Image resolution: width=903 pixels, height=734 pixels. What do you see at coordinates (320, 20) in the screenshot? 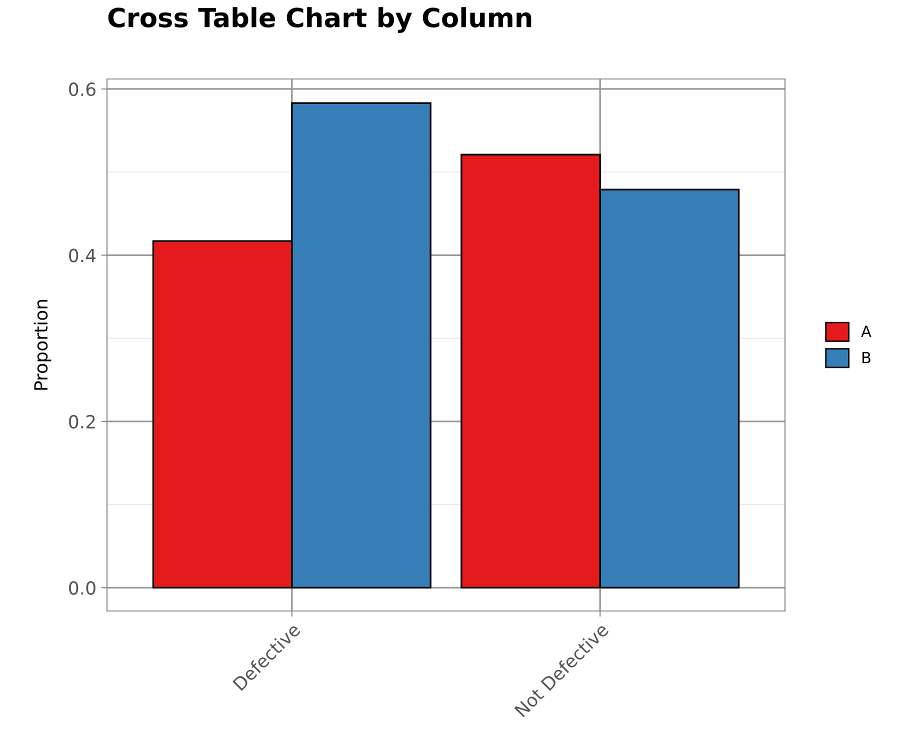
I see `chart-title: Cross Table Chart by Column` at bounding box center [320, 20].